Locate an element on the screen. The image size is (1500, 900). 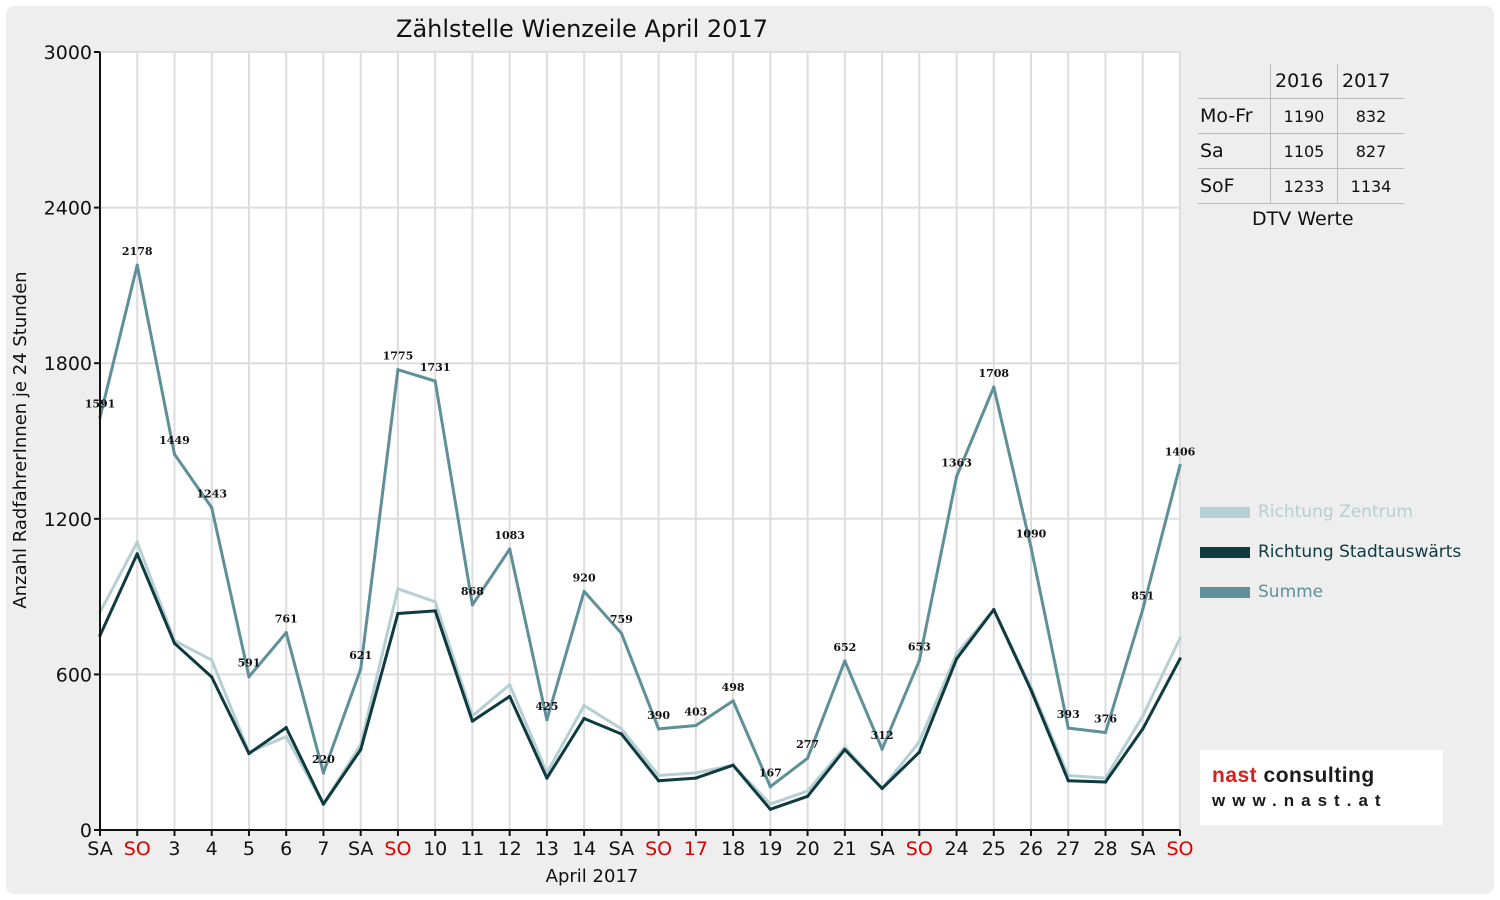
x-tick-label: 12 is located at coordinates (510, 849).